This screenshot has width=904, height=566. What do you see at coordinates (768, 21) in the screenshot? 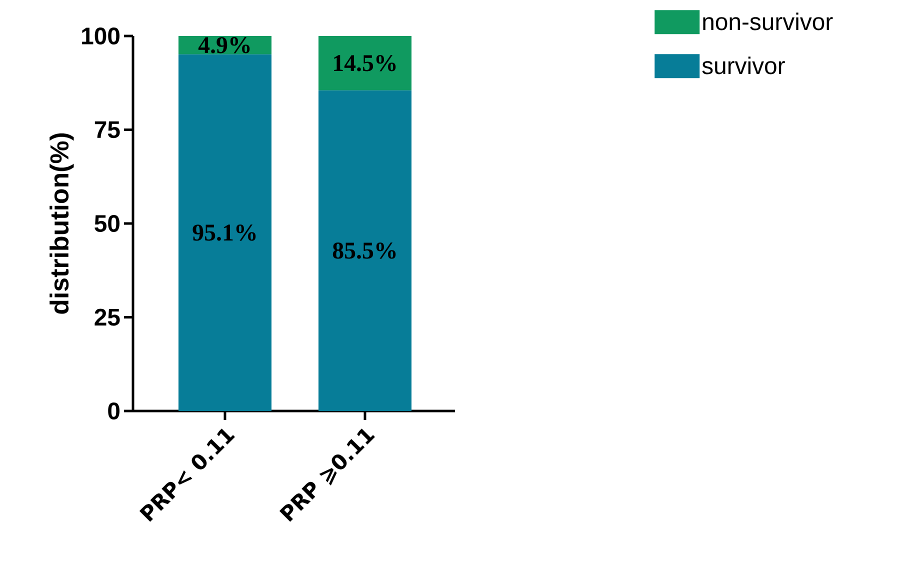
I see `legend-label: non-survivor` at bounding box center [768, 21].